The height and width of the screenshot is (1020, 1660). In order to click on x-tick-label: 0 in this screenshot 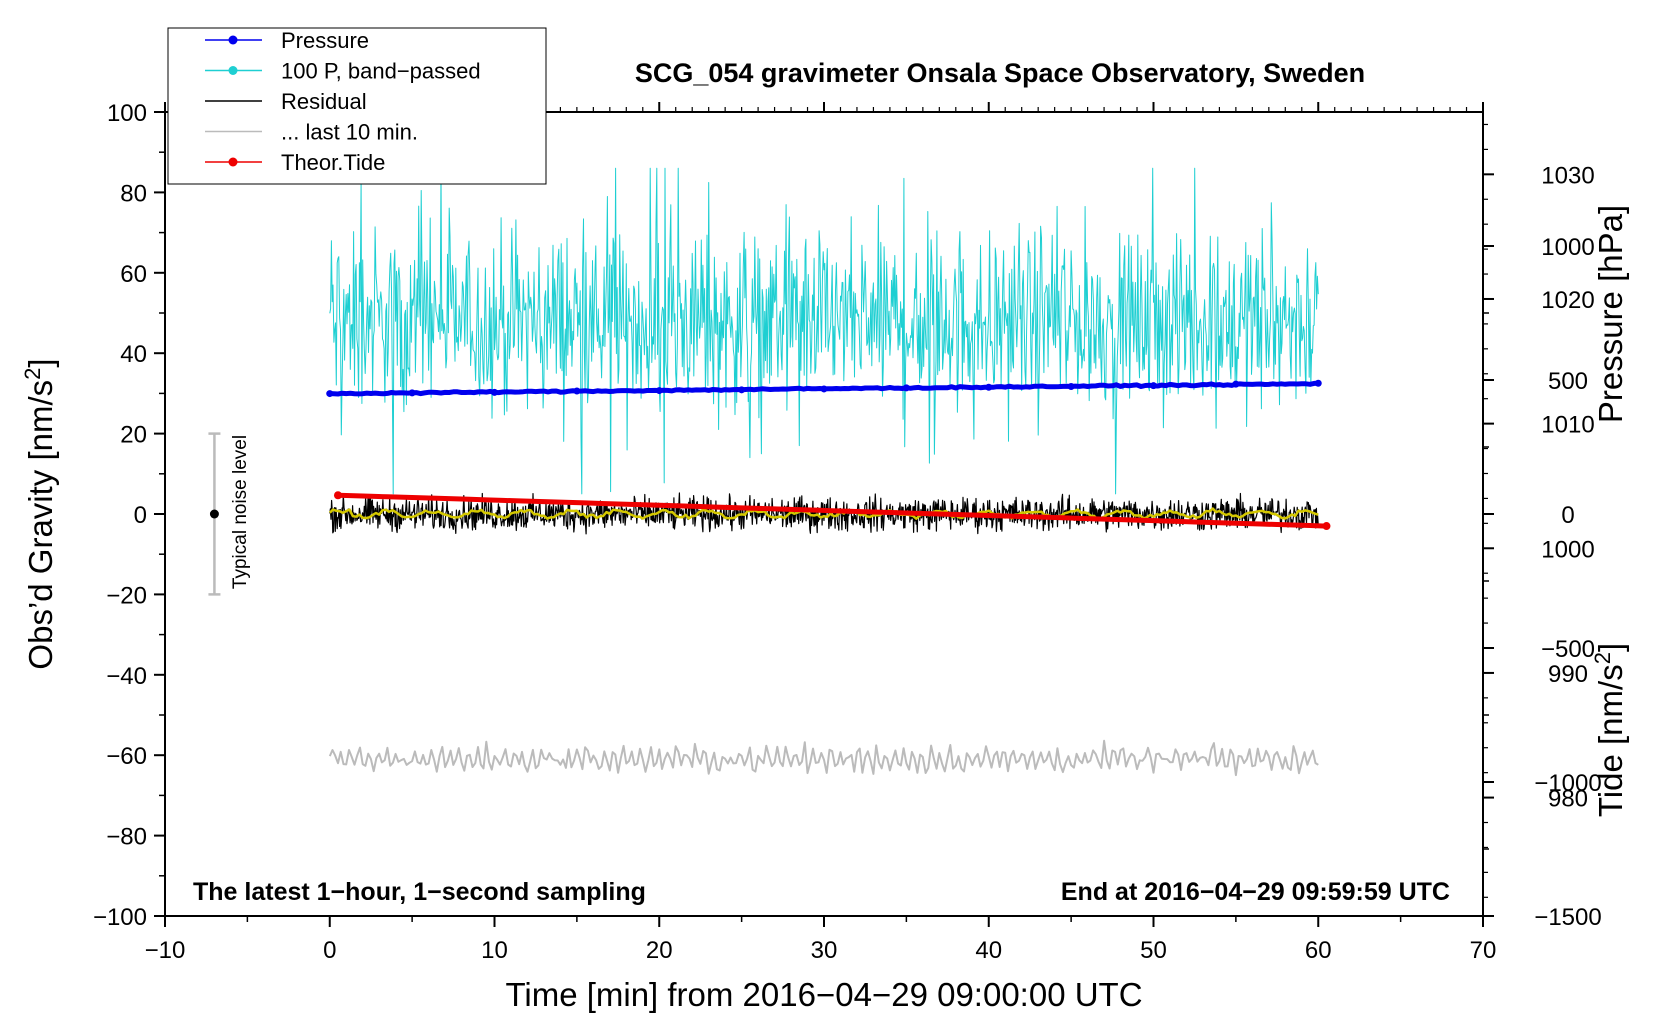, I will do `click(329, 950)`.